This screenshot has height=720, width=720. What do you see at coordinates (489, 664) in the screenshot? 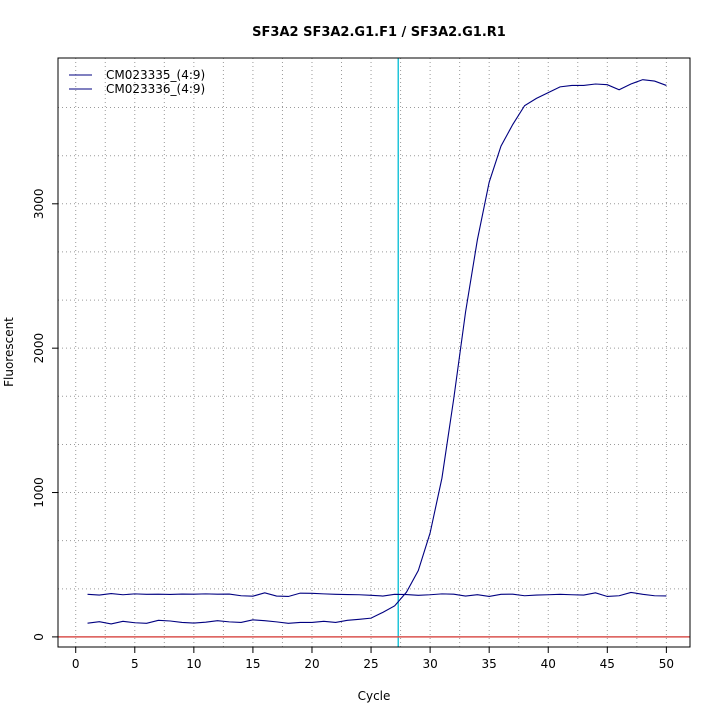
I see `x-tick-label: 35` at bounding box center [489, 664].